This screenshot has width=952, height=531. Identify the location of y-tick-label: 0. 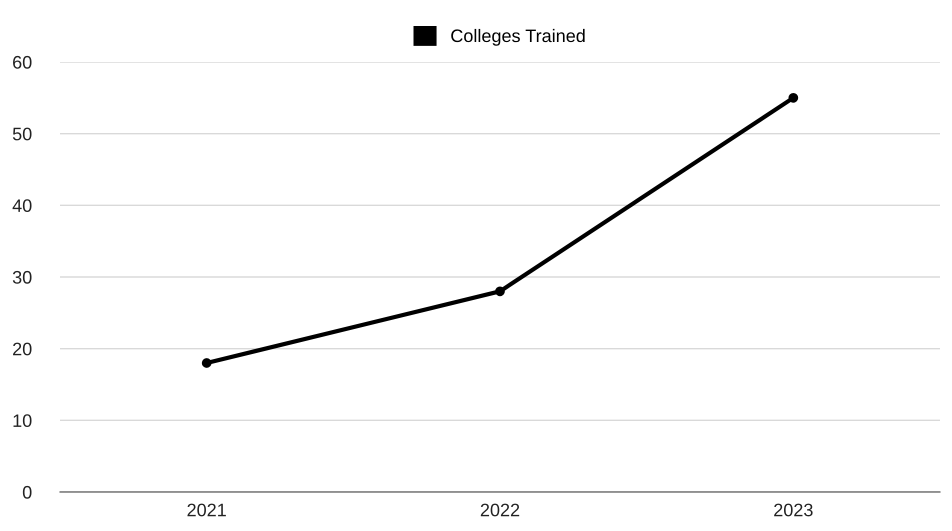
(27, 492).